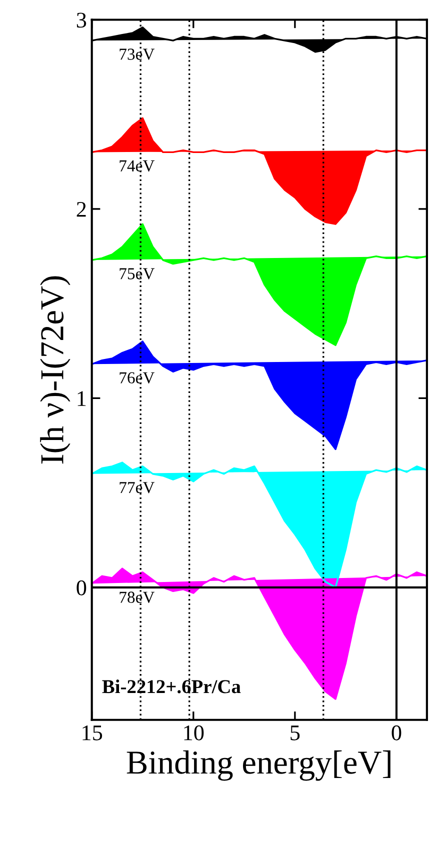  What do you see at coordinates (258, 765) in the screenshot?
I see `x-axis-title: Binding energy[eV]` at bounding box center [258, 765].